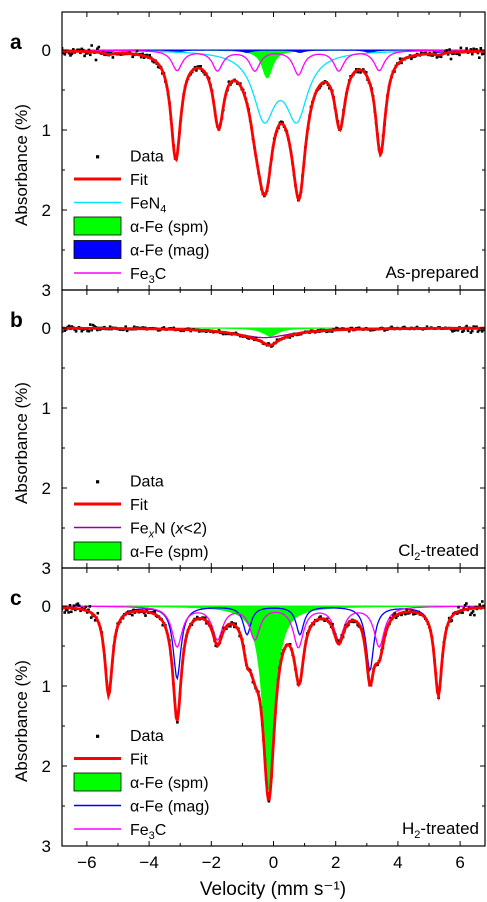 The height and width of the screenshot is (902, 487). I want to click on y-tick-label: 3, so click(46, 290).